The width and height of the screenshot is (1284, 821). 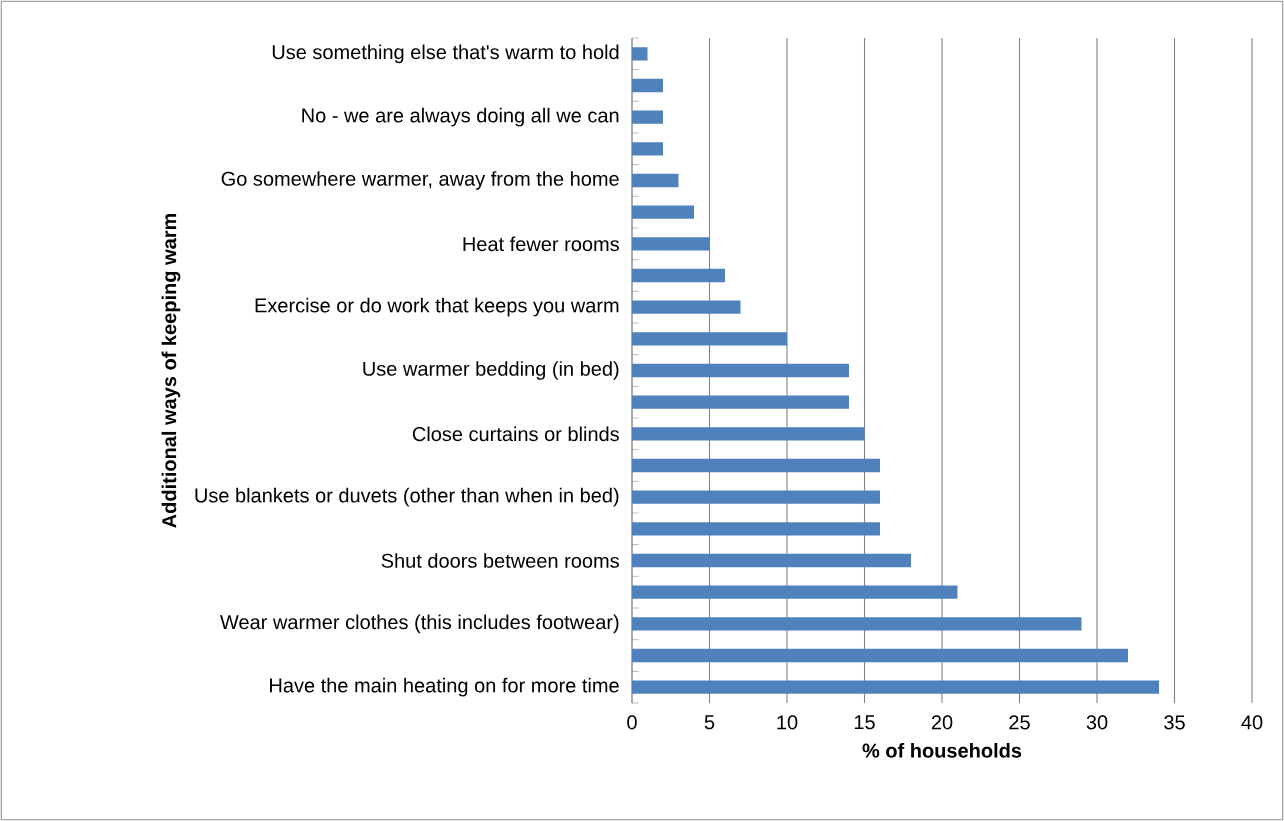 I want to click on y-tick-label: Use warmer bedding (in bed), so click(x=491, y=370).